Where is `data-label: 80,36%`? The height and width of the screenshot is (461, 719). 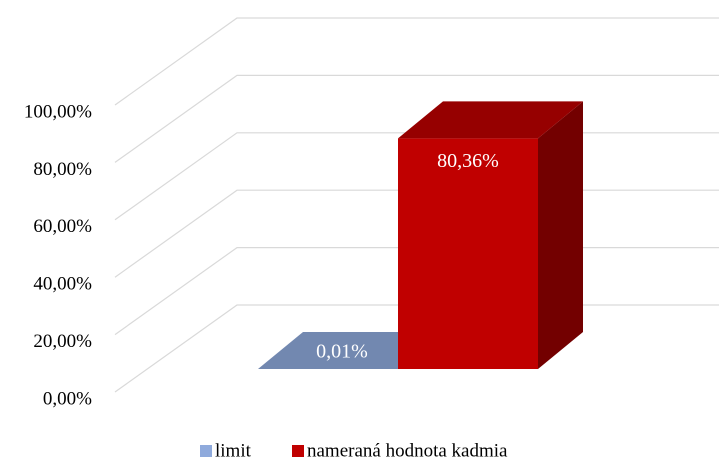
data-label: 80,36% is located at coordinates (468, 161).